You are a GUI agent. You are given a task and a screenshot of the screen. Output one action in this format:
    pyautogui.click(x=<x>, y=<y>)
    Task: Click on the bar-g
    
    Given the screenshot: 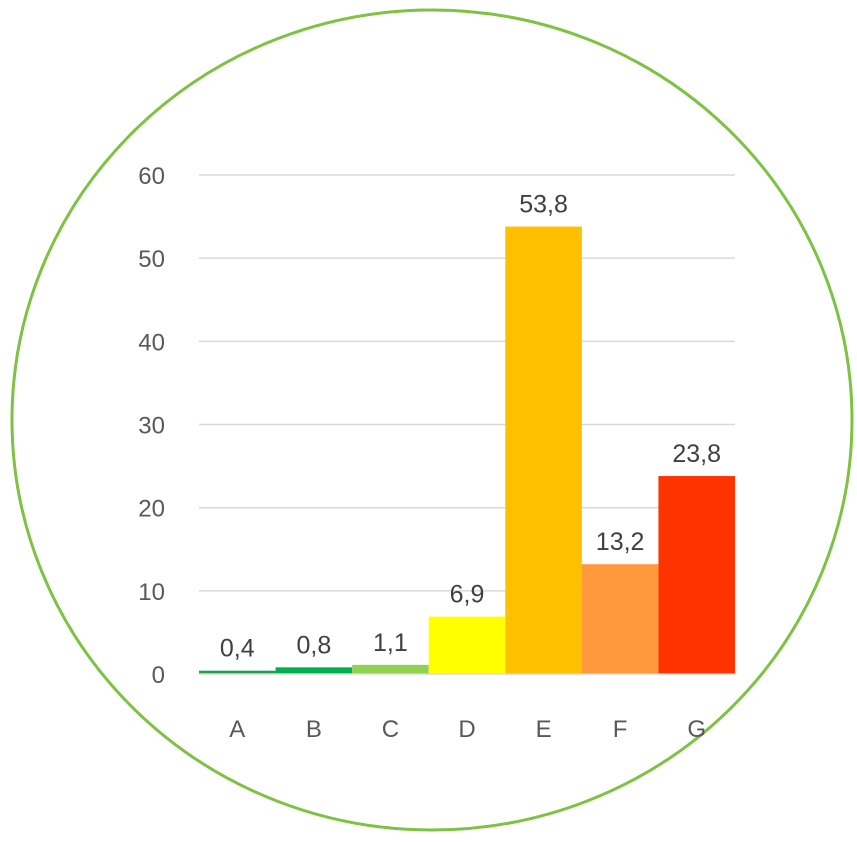 What is the action you would take?
    pyautogui.click(x=696, y=575)
    